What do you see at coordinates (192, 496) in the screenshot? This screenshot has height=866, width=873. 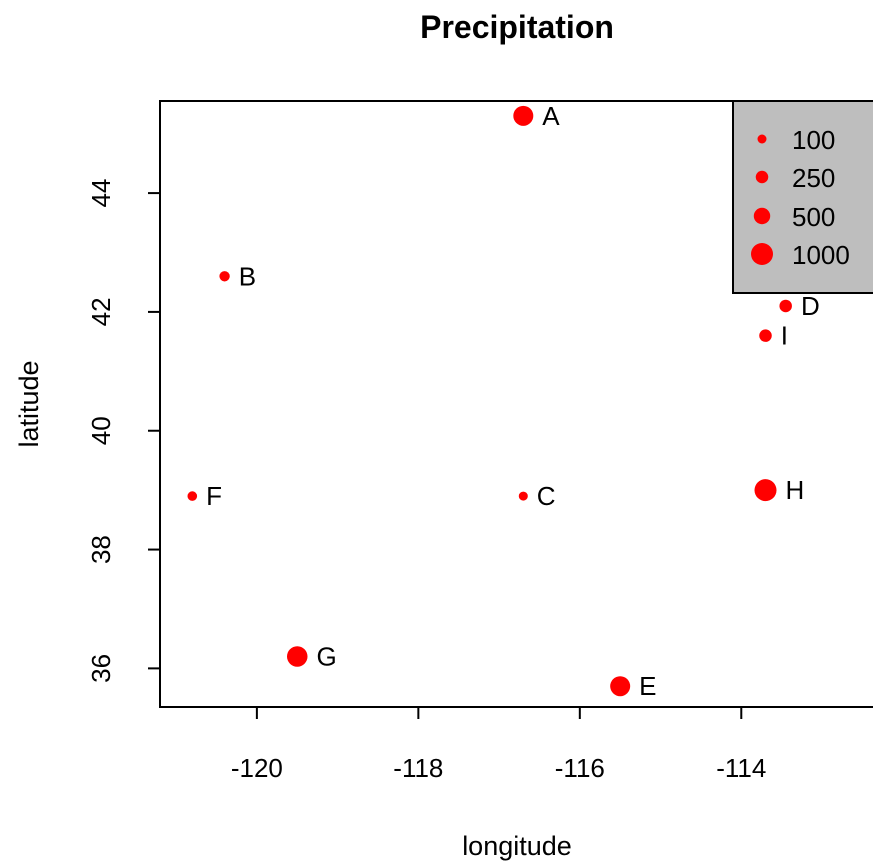 I see `point-f` at bounding box center [192, 496].